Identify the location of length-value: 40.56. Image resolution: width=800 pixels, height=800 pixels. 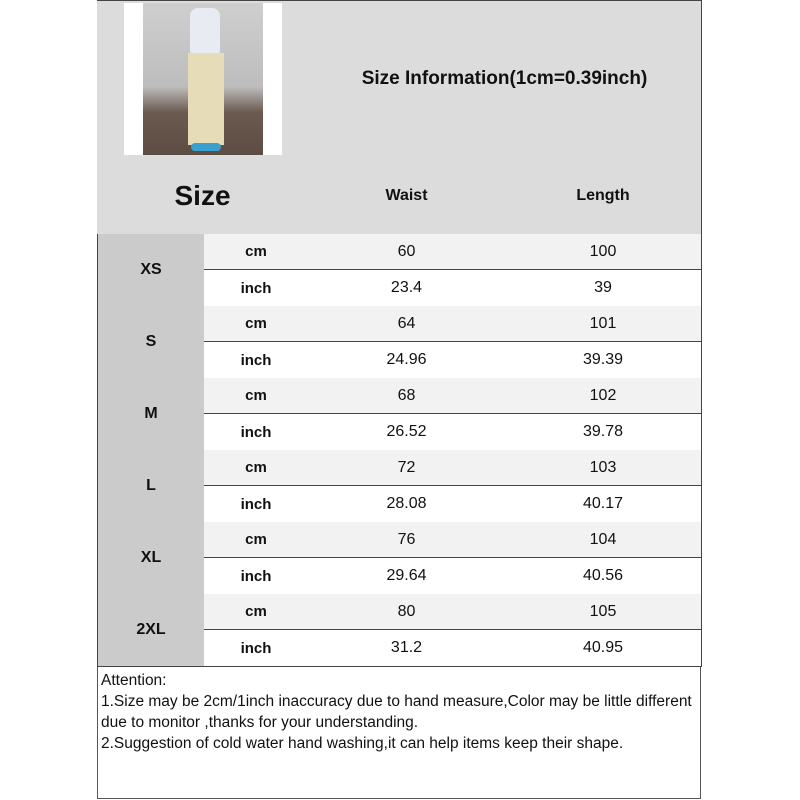
(603, 576).